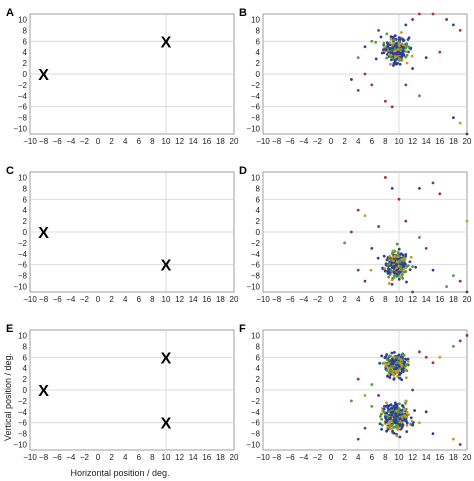 Image resolution: width=474 pixels, height=481 pixels. What do you see at coordinates (258, 379) in the screenshot?
I see `y-tick-label: 2` at bounding box center [258, 379].